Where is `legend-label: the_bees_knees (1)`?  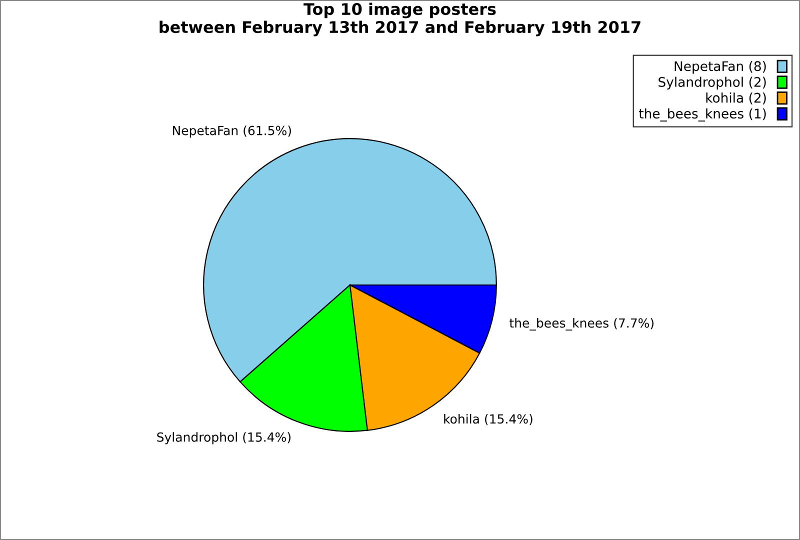
legend-label: the_bees_knees (1) is located at coordinates (702, 115).